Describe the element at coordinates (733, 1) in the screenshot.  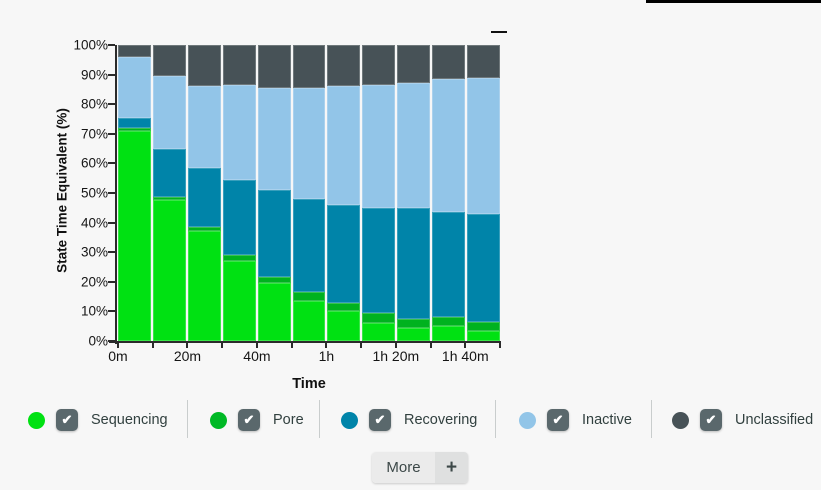
I see `top-right-border-line` at that location.